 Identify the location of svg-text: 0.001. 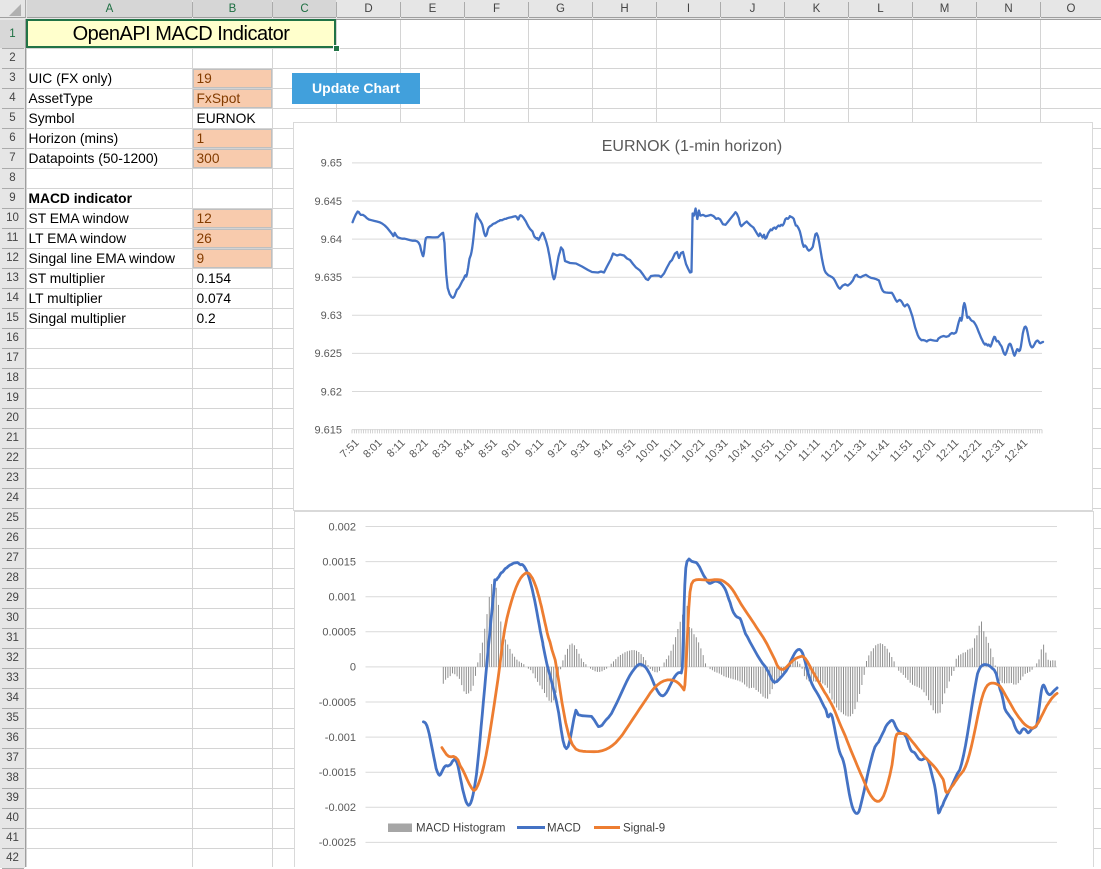
(342, 598).